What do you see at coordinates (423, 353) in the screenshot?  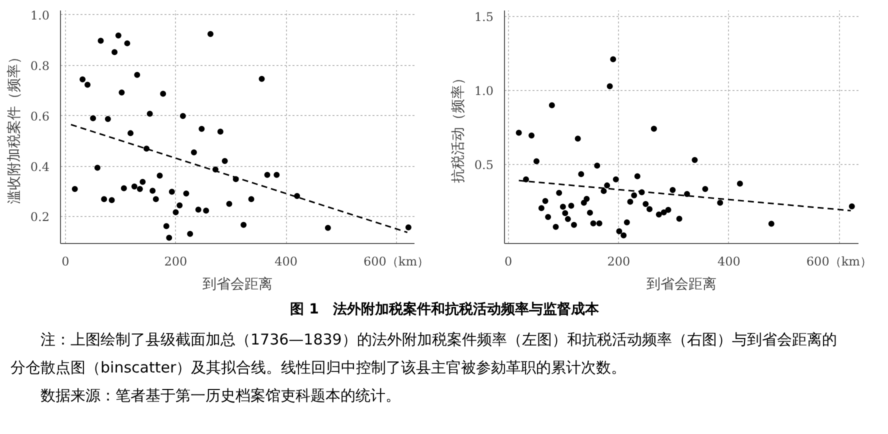 I see `text: 注：上图绘制了县级截面加总（1736—1839）的法外附加税案件频率（左图）和抗税活动频率（右图）与到省会距离的分仓散点图（binscatter）及其拟合线。线性回归中控制了该县主官被参劾革职的累计次数。` at bounding box center [423, 353].